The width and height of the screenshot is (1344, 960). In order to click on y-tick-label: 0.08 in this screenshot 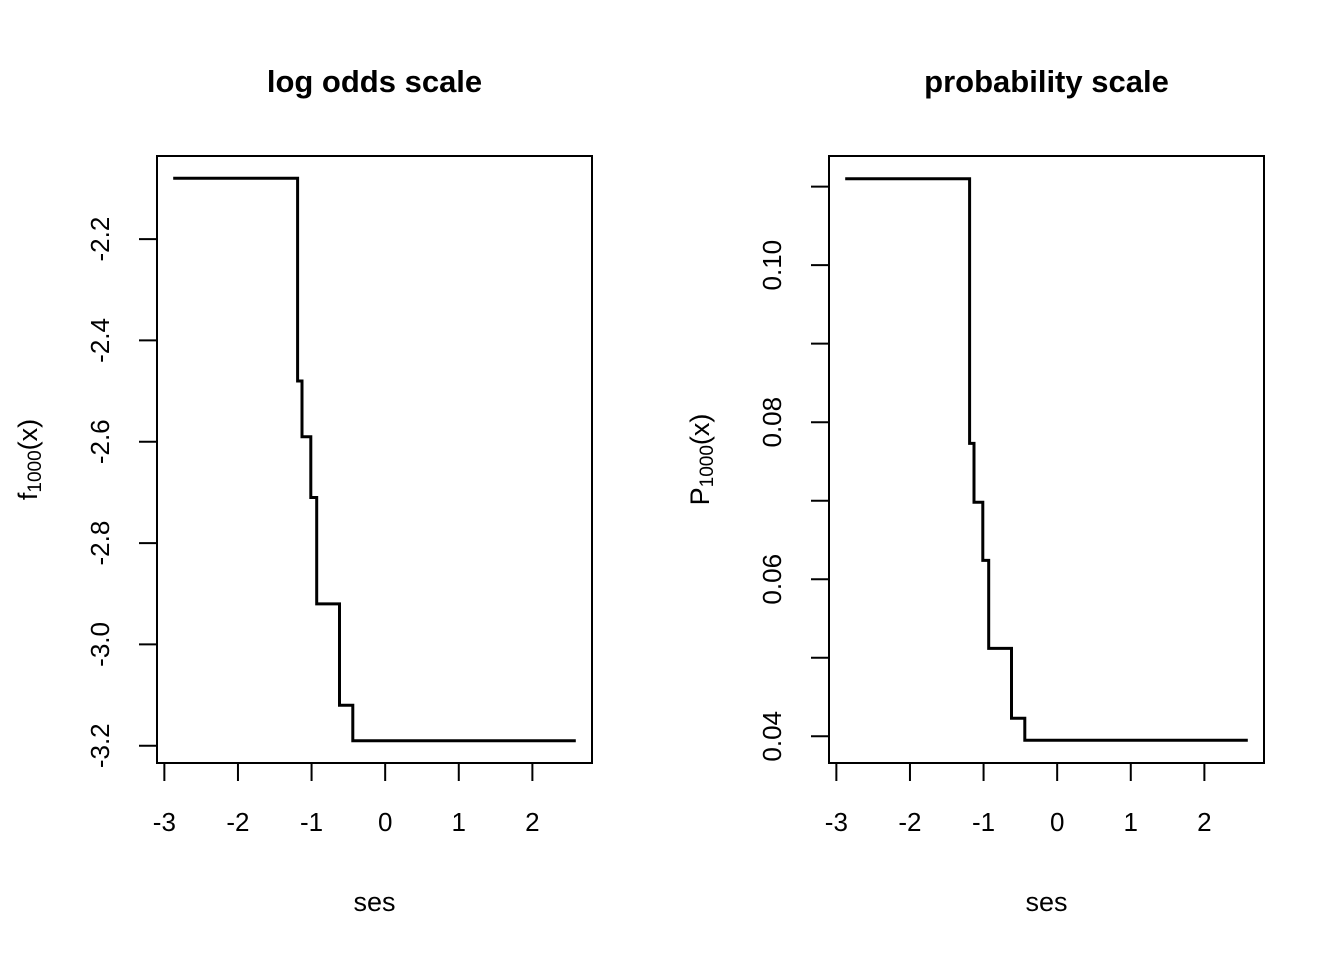, I will do `click(772, 422)`.